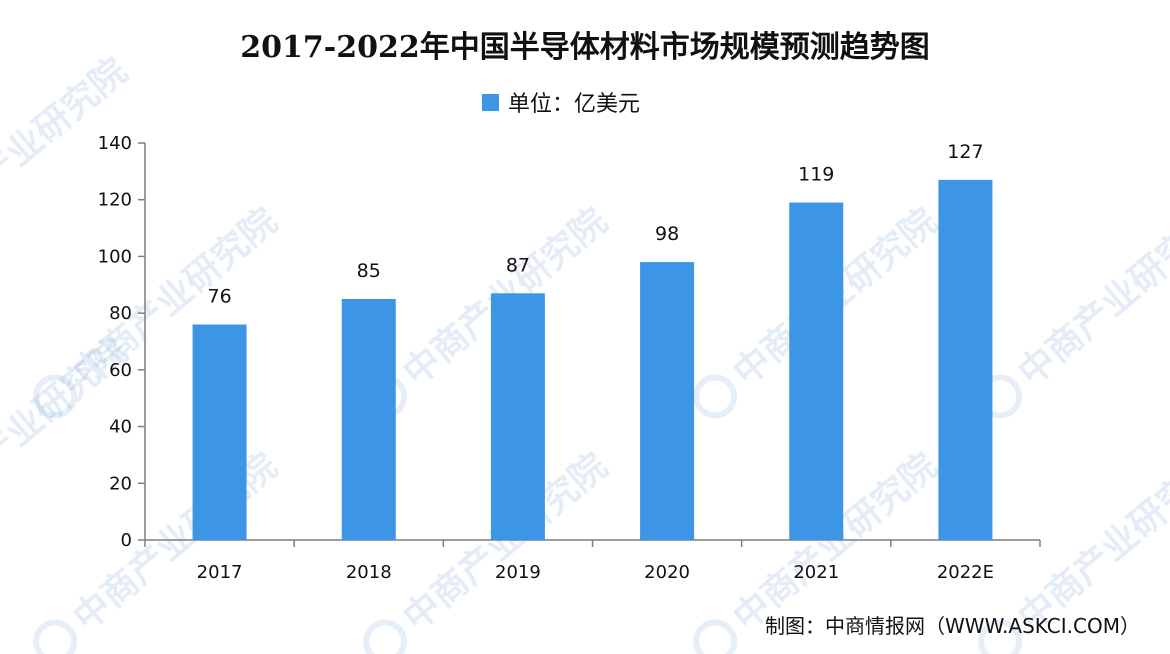 Image resolution: width=1170 pixels, height=654 pixels. Describe the element at coordinates (368, 419) in the screenshot. I see `bar-2018` at that location.